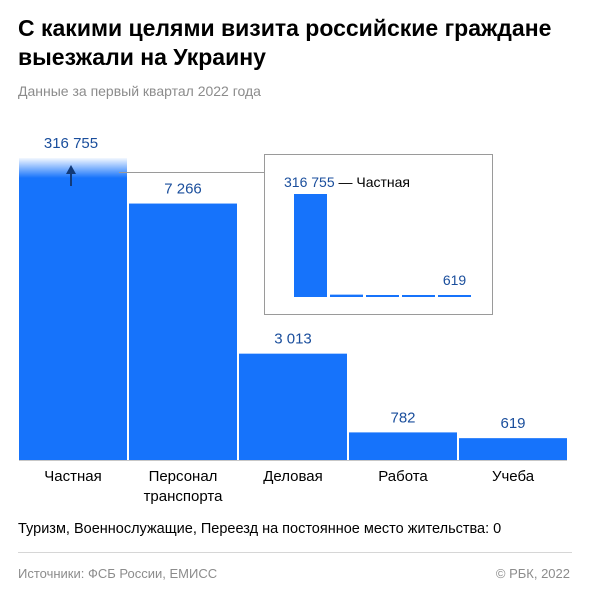 The width and height of the screenshot is (590, 600). I want to click on chart-subtitle: Данные за первый квартал 2022 года, so click(139, 91).